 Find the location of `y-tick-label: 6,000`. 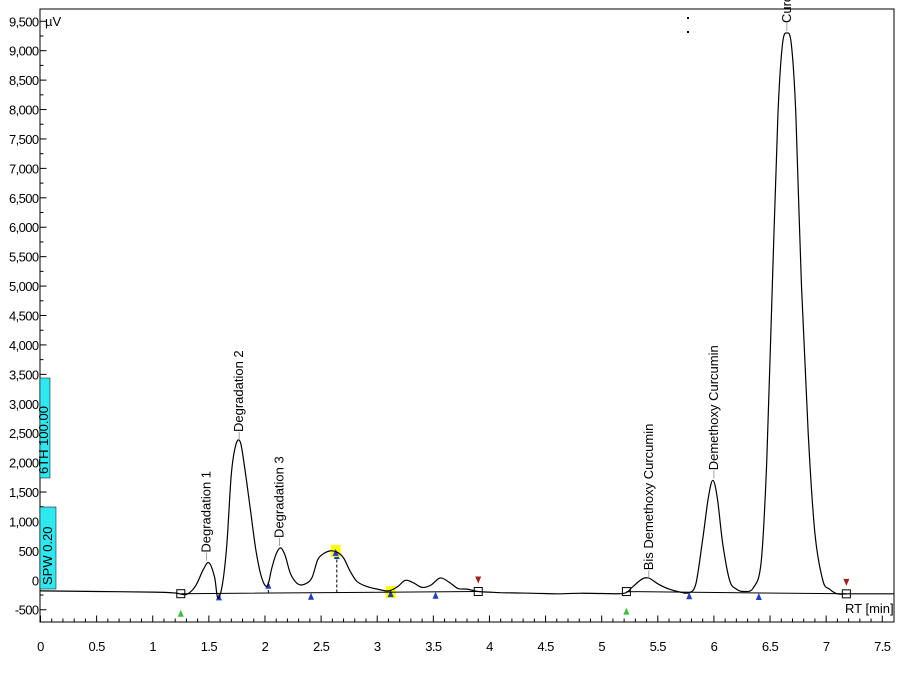

y-tick-label: 6,000 is located at coordinates (24, 227).